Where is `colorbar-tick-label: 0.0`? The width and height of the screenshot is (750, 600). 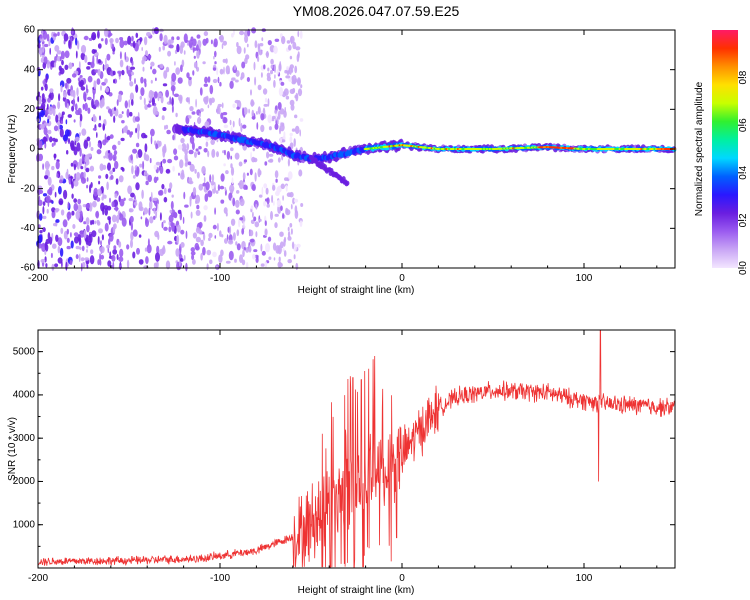
colorbar-tick-label: 0.0 is located at coordinates (743, 268).